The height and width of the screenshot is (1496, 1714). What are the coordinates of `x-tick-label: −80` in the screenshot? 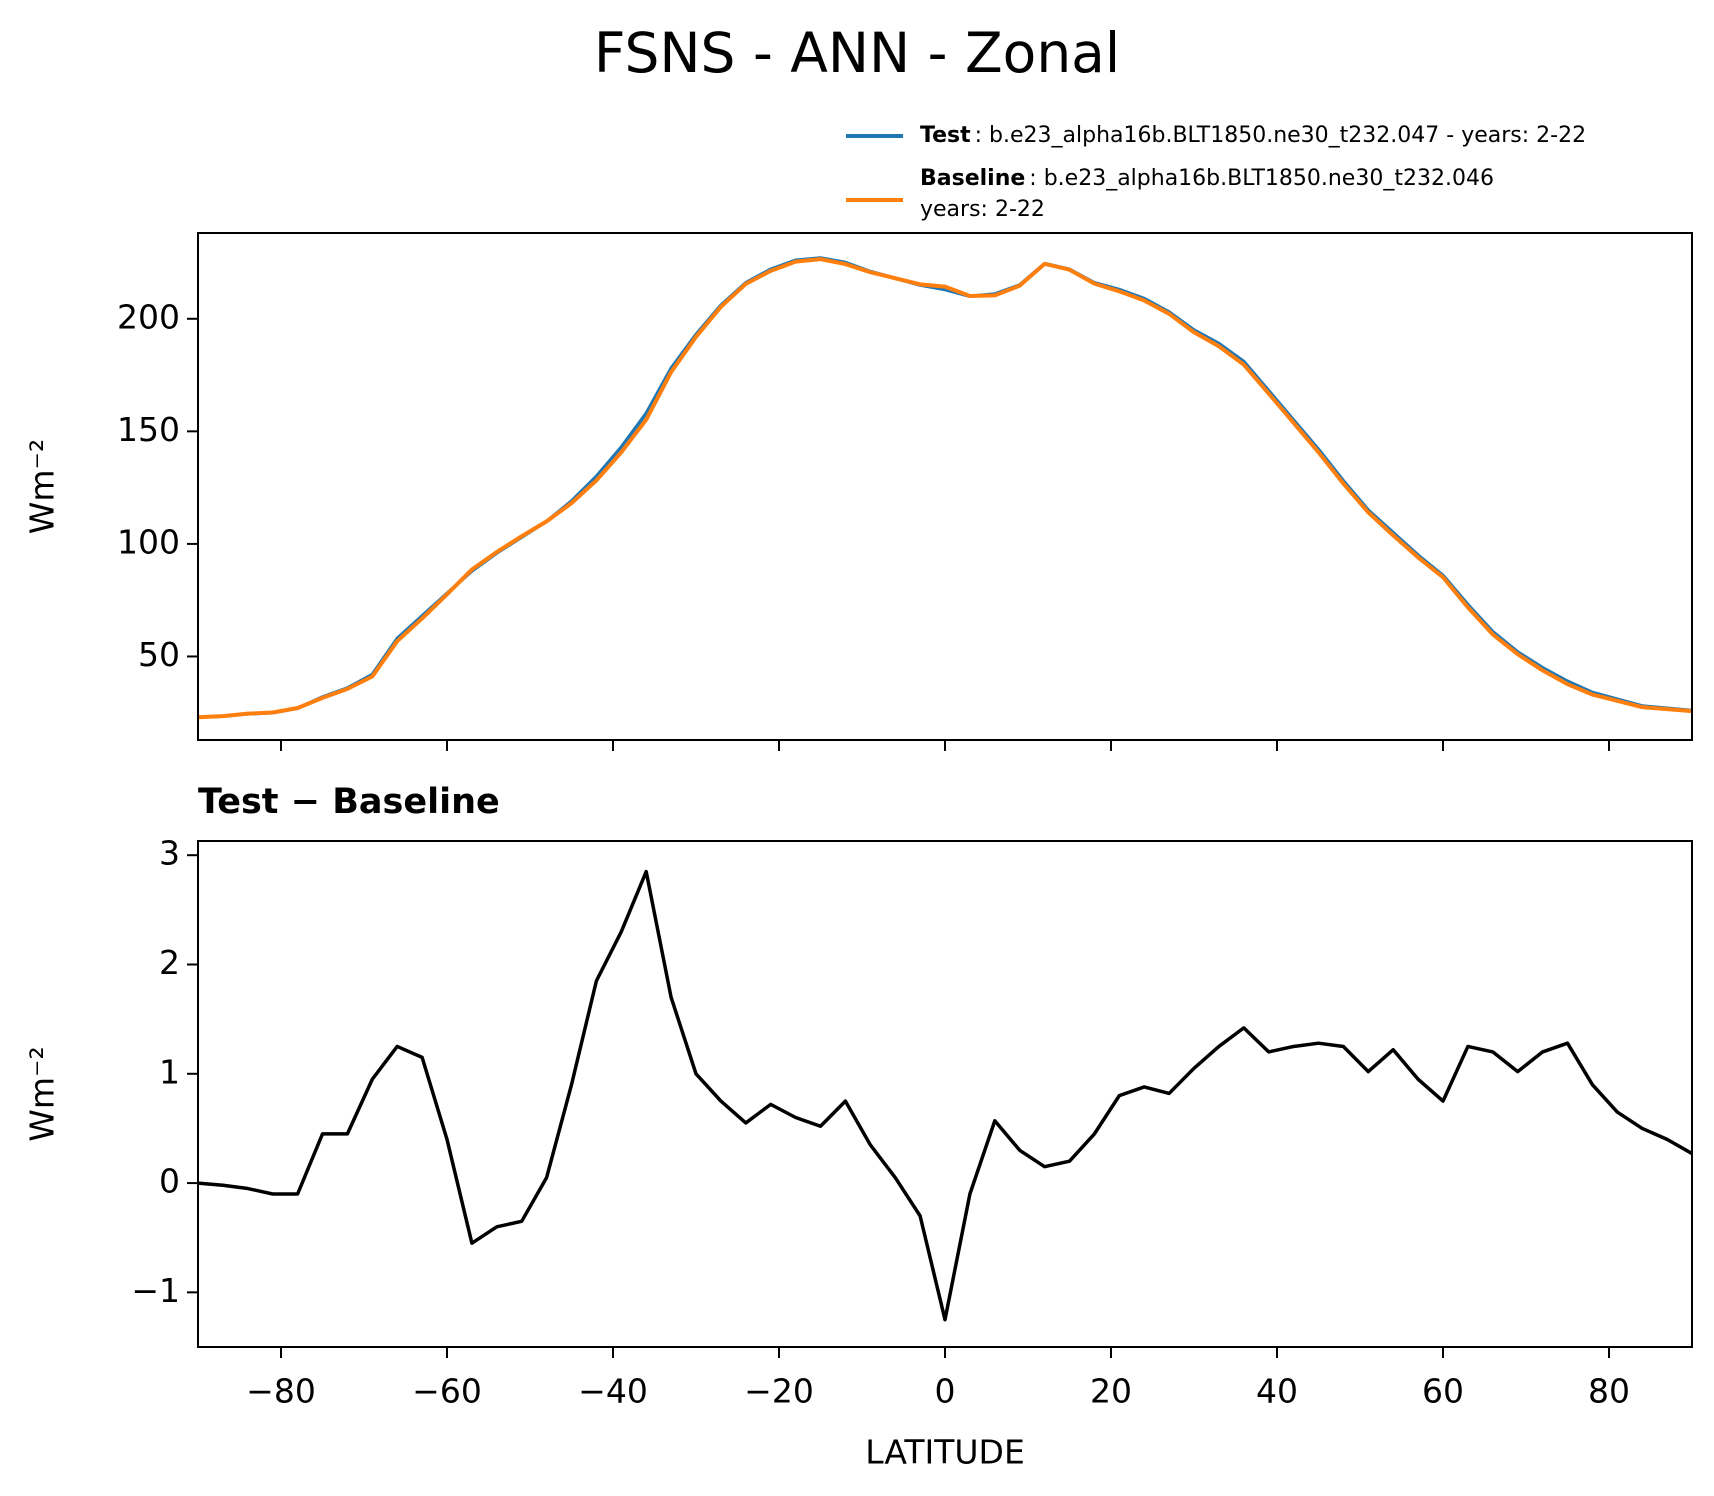 It's located at (281, 1391).